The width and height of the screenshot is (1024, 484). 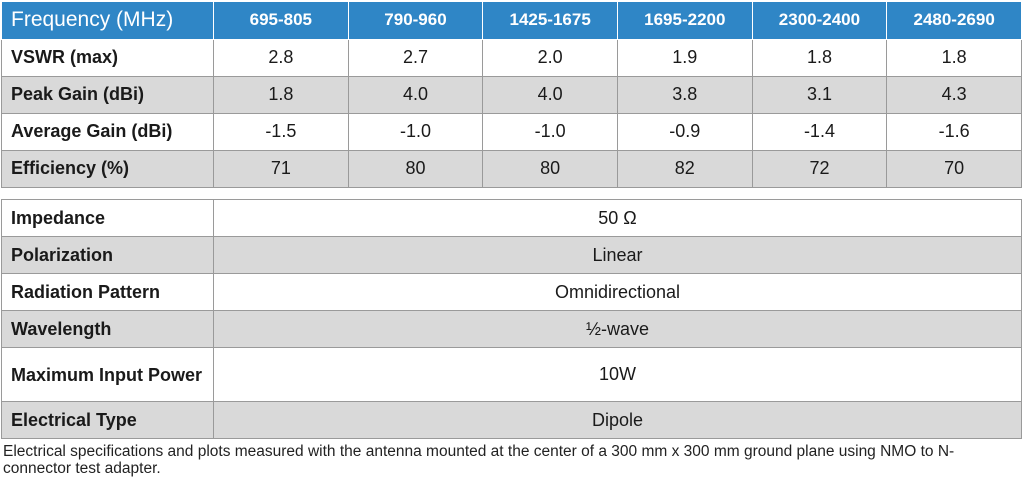 I want to click on band-header: 790-960, so click(x=415, y=21).